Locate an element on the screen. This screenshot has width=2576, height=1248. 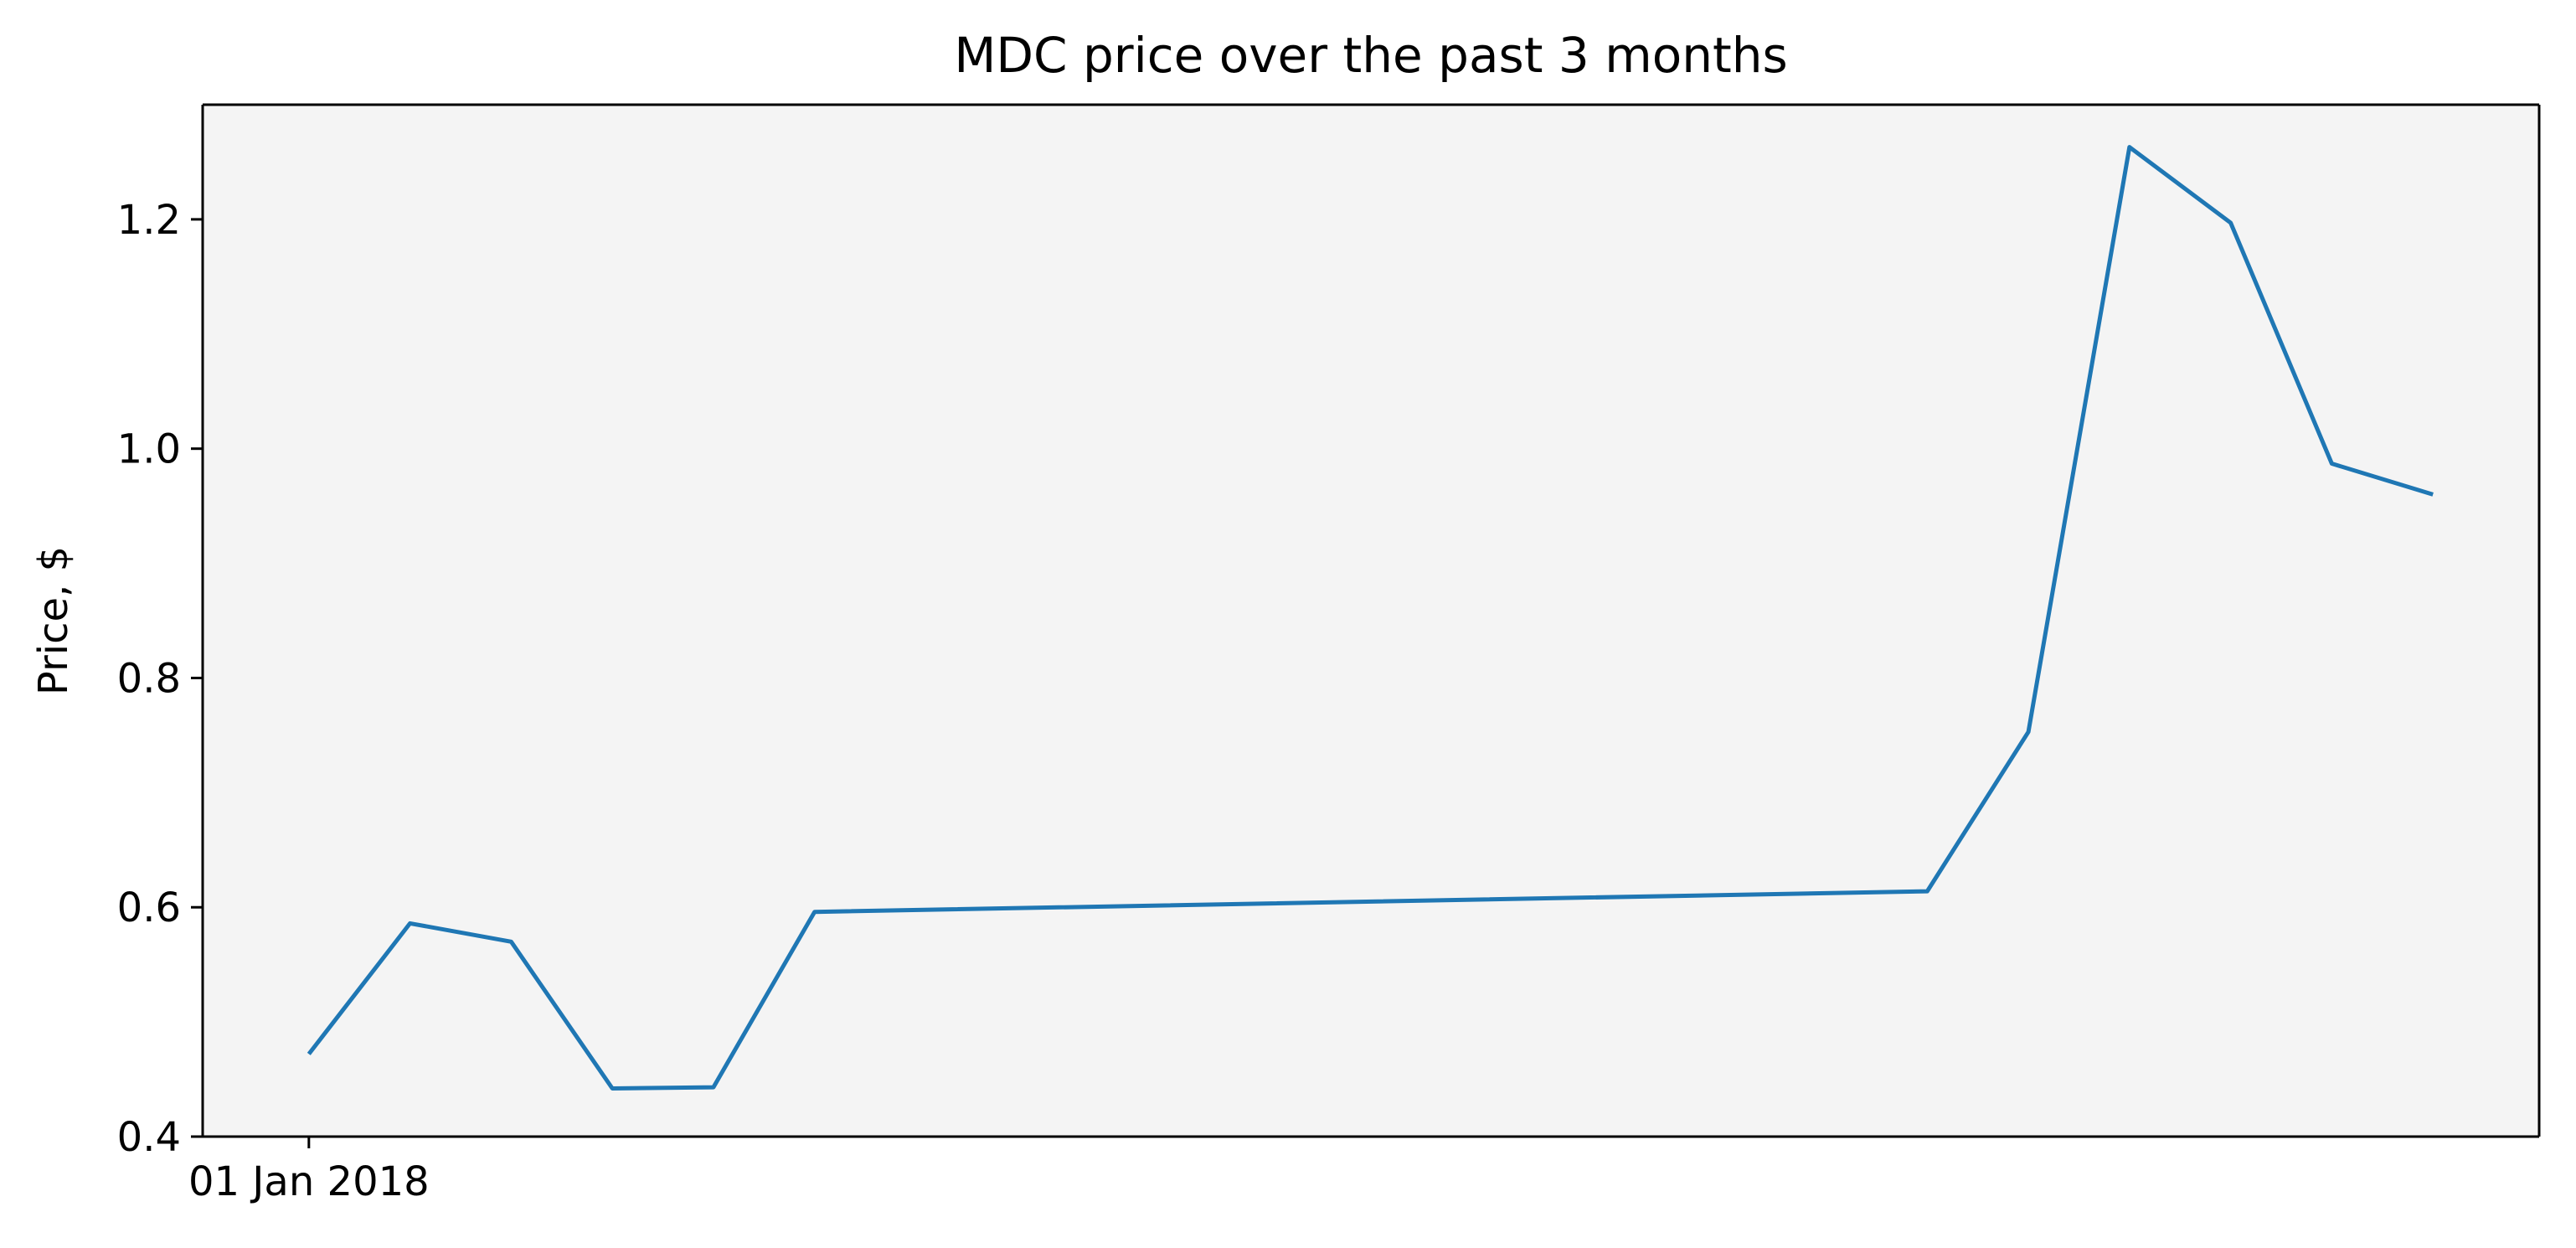
y-tick-label: 1.0 is located at coordinates (149, 450).